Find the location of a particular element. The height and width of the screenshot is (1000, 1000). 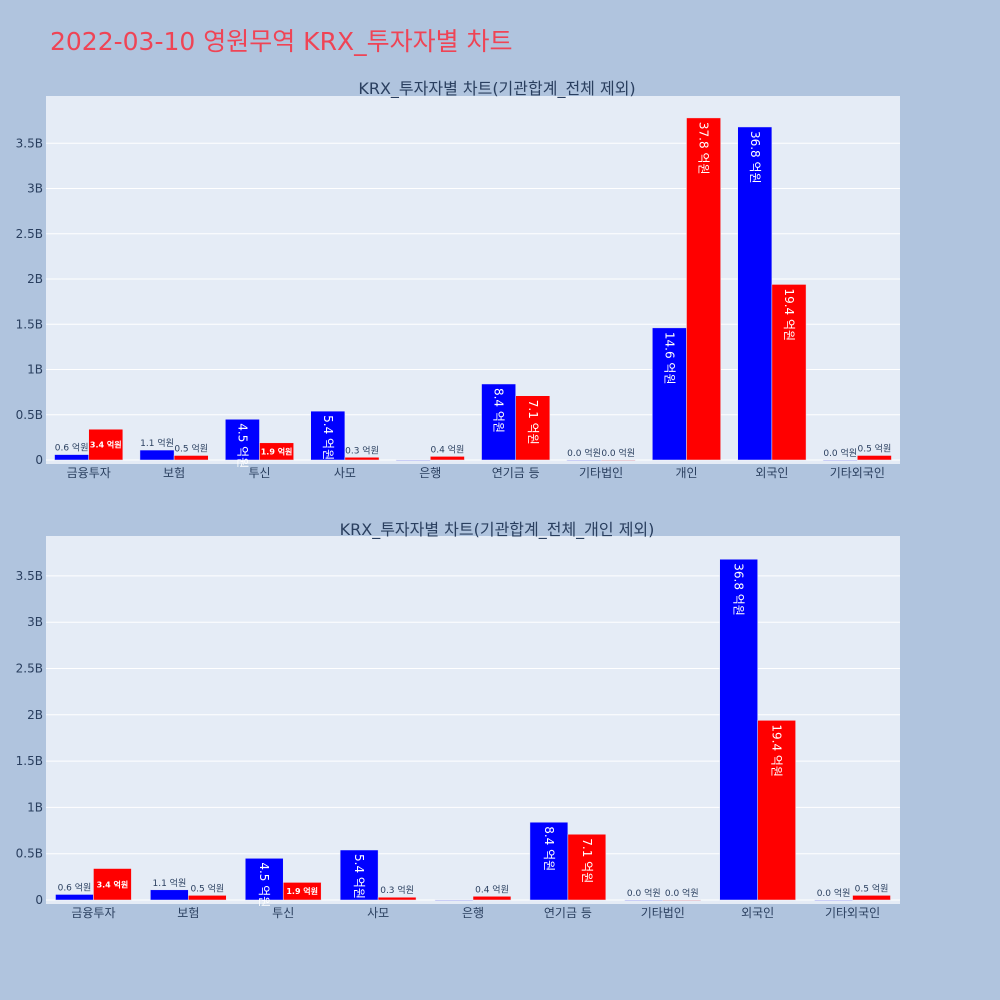

chart-title: KRX_투자자별 차트(기관합계_전체 제외) is located at coordinates (496, 89).